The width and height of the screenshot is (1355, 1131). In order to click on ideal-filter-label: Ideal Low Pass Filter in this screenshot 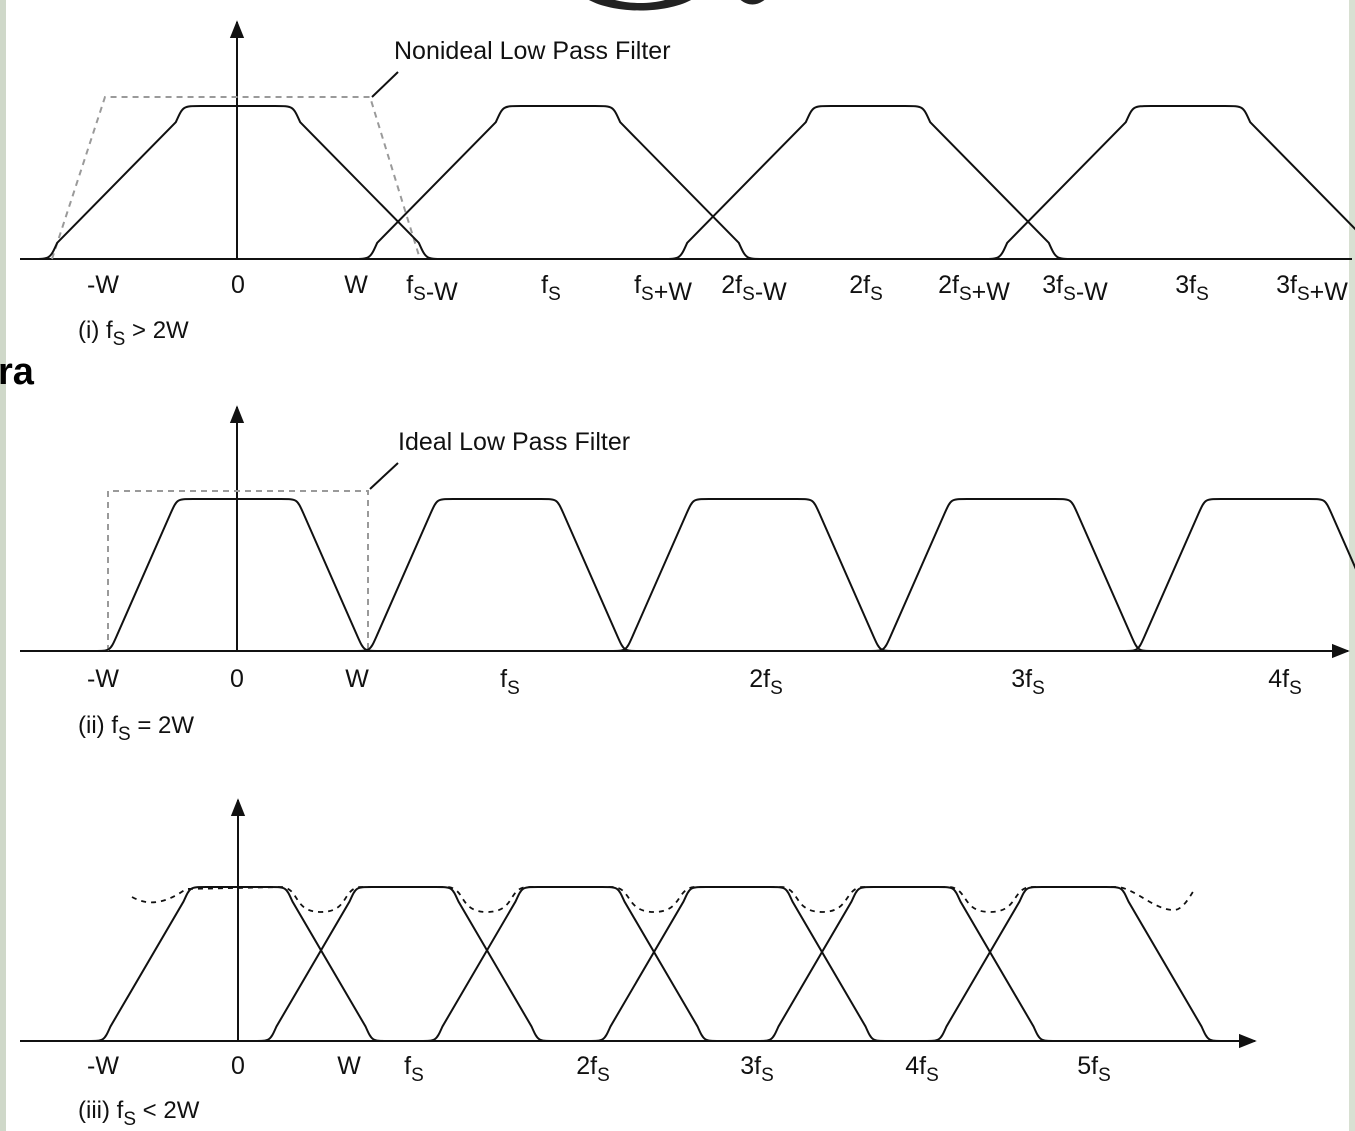, I will do `click(514, 442)`.